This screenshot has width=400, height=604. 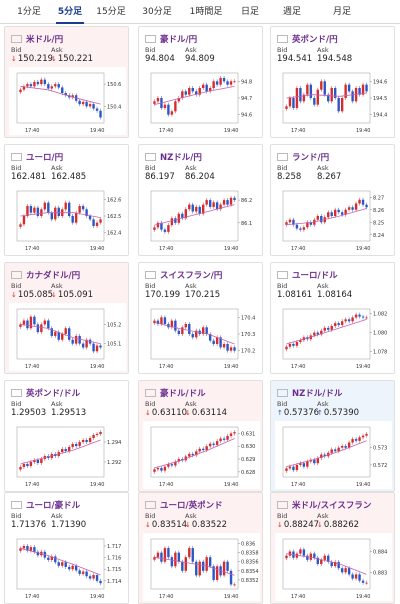 What do you see at coordinates (45, 158) in the screenshot?
I see `pair-name: ユーロ/円` at bounding box center [45, 158].